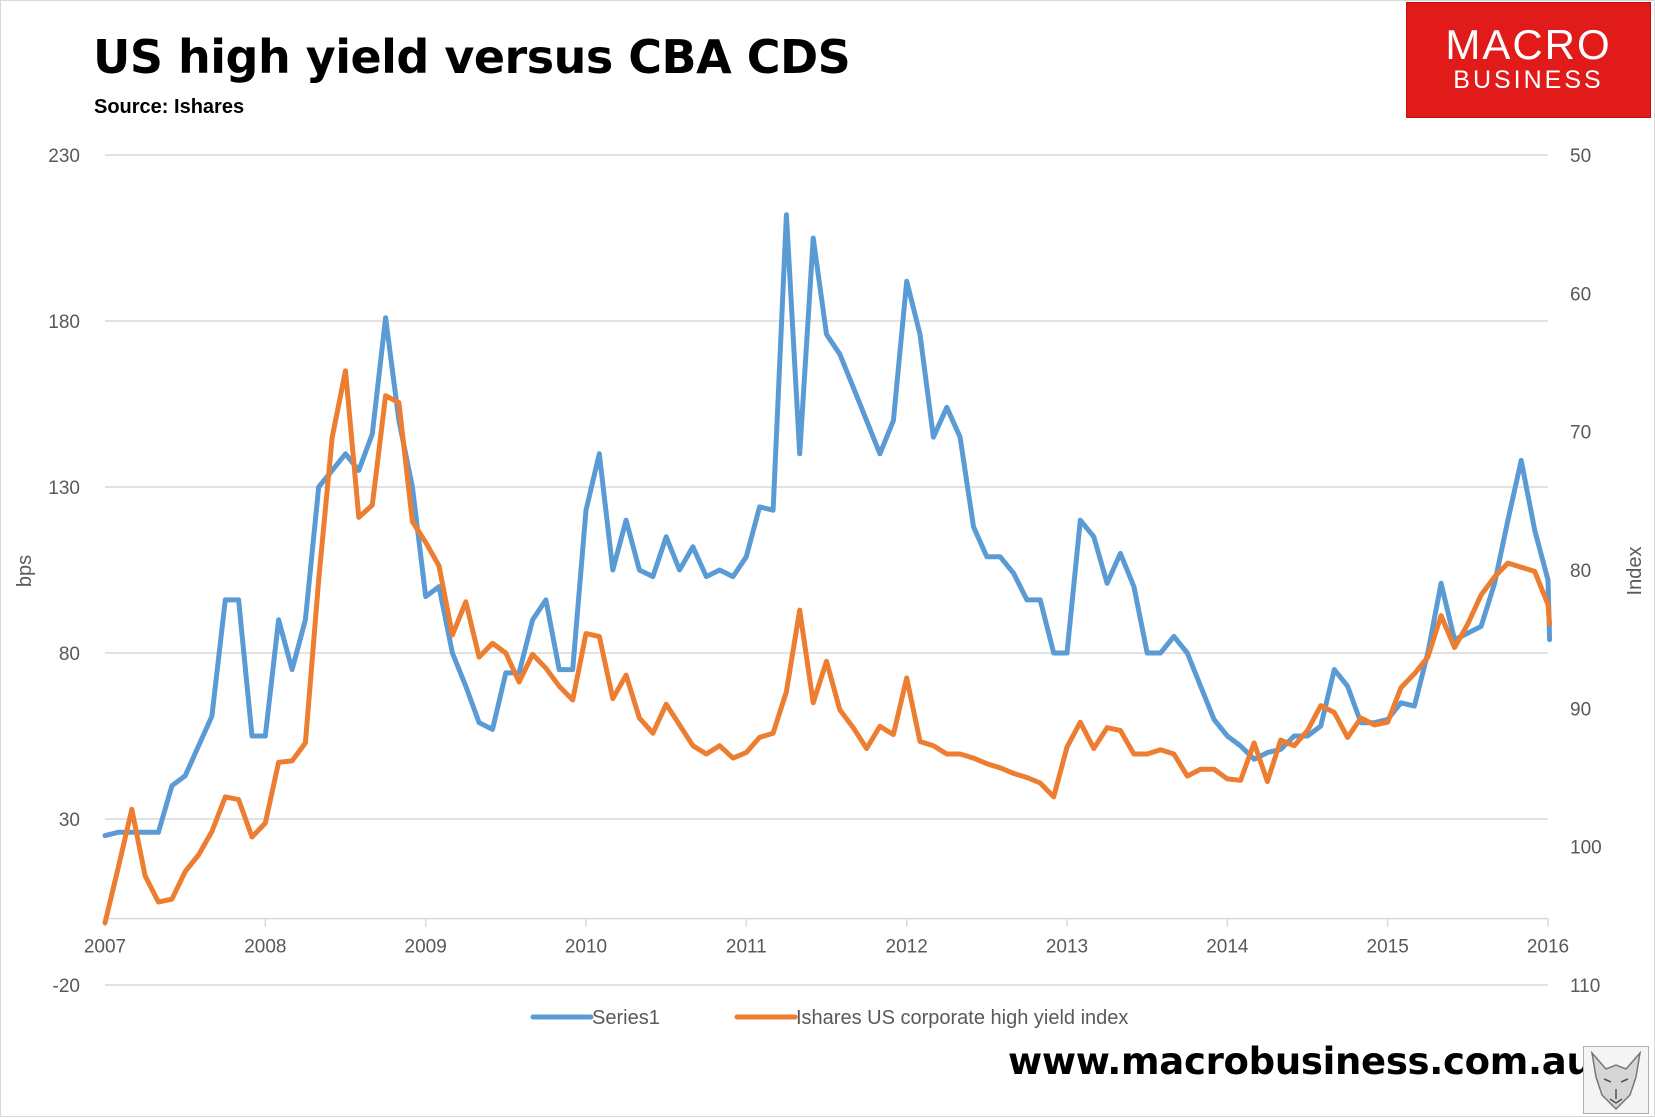 The width and height of the screenshot is (1655, 1118). I want to click on website-url: www.macrobusiness.com.au, so click(1300, 1061).